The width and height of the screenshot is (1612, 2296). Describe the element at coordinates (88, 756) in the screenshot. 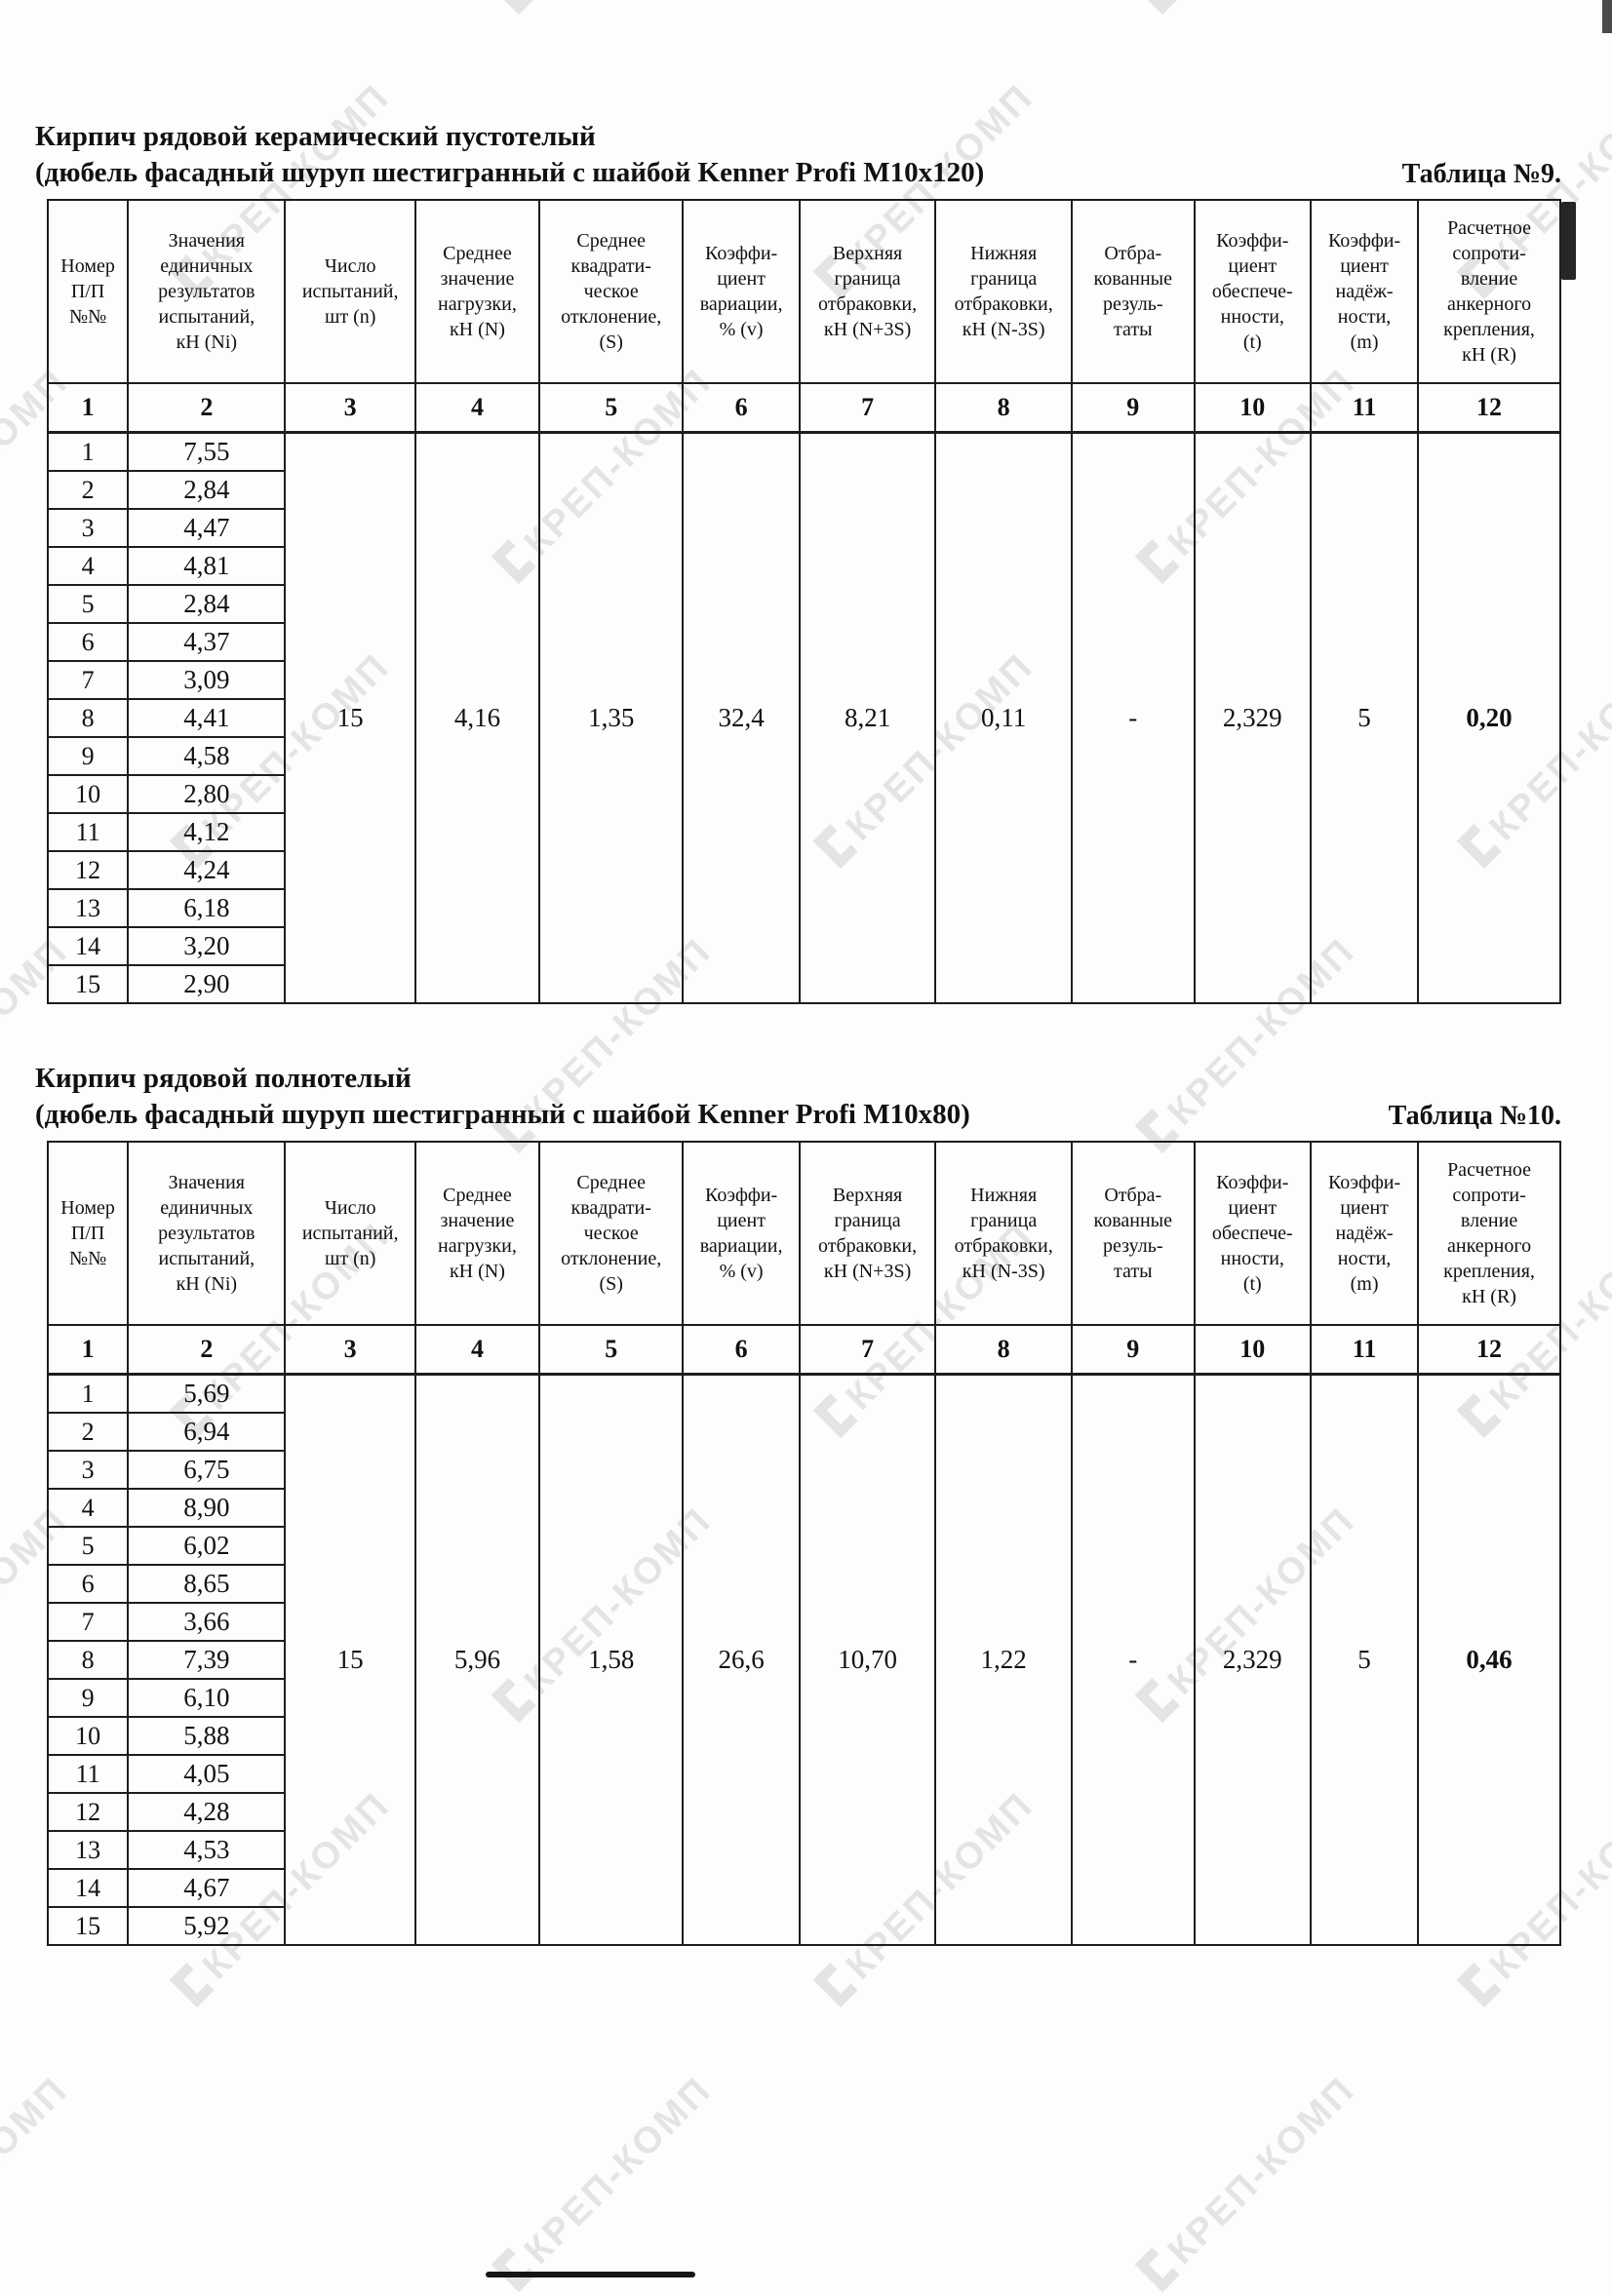

I see `row-number-cell: 9` at that location.